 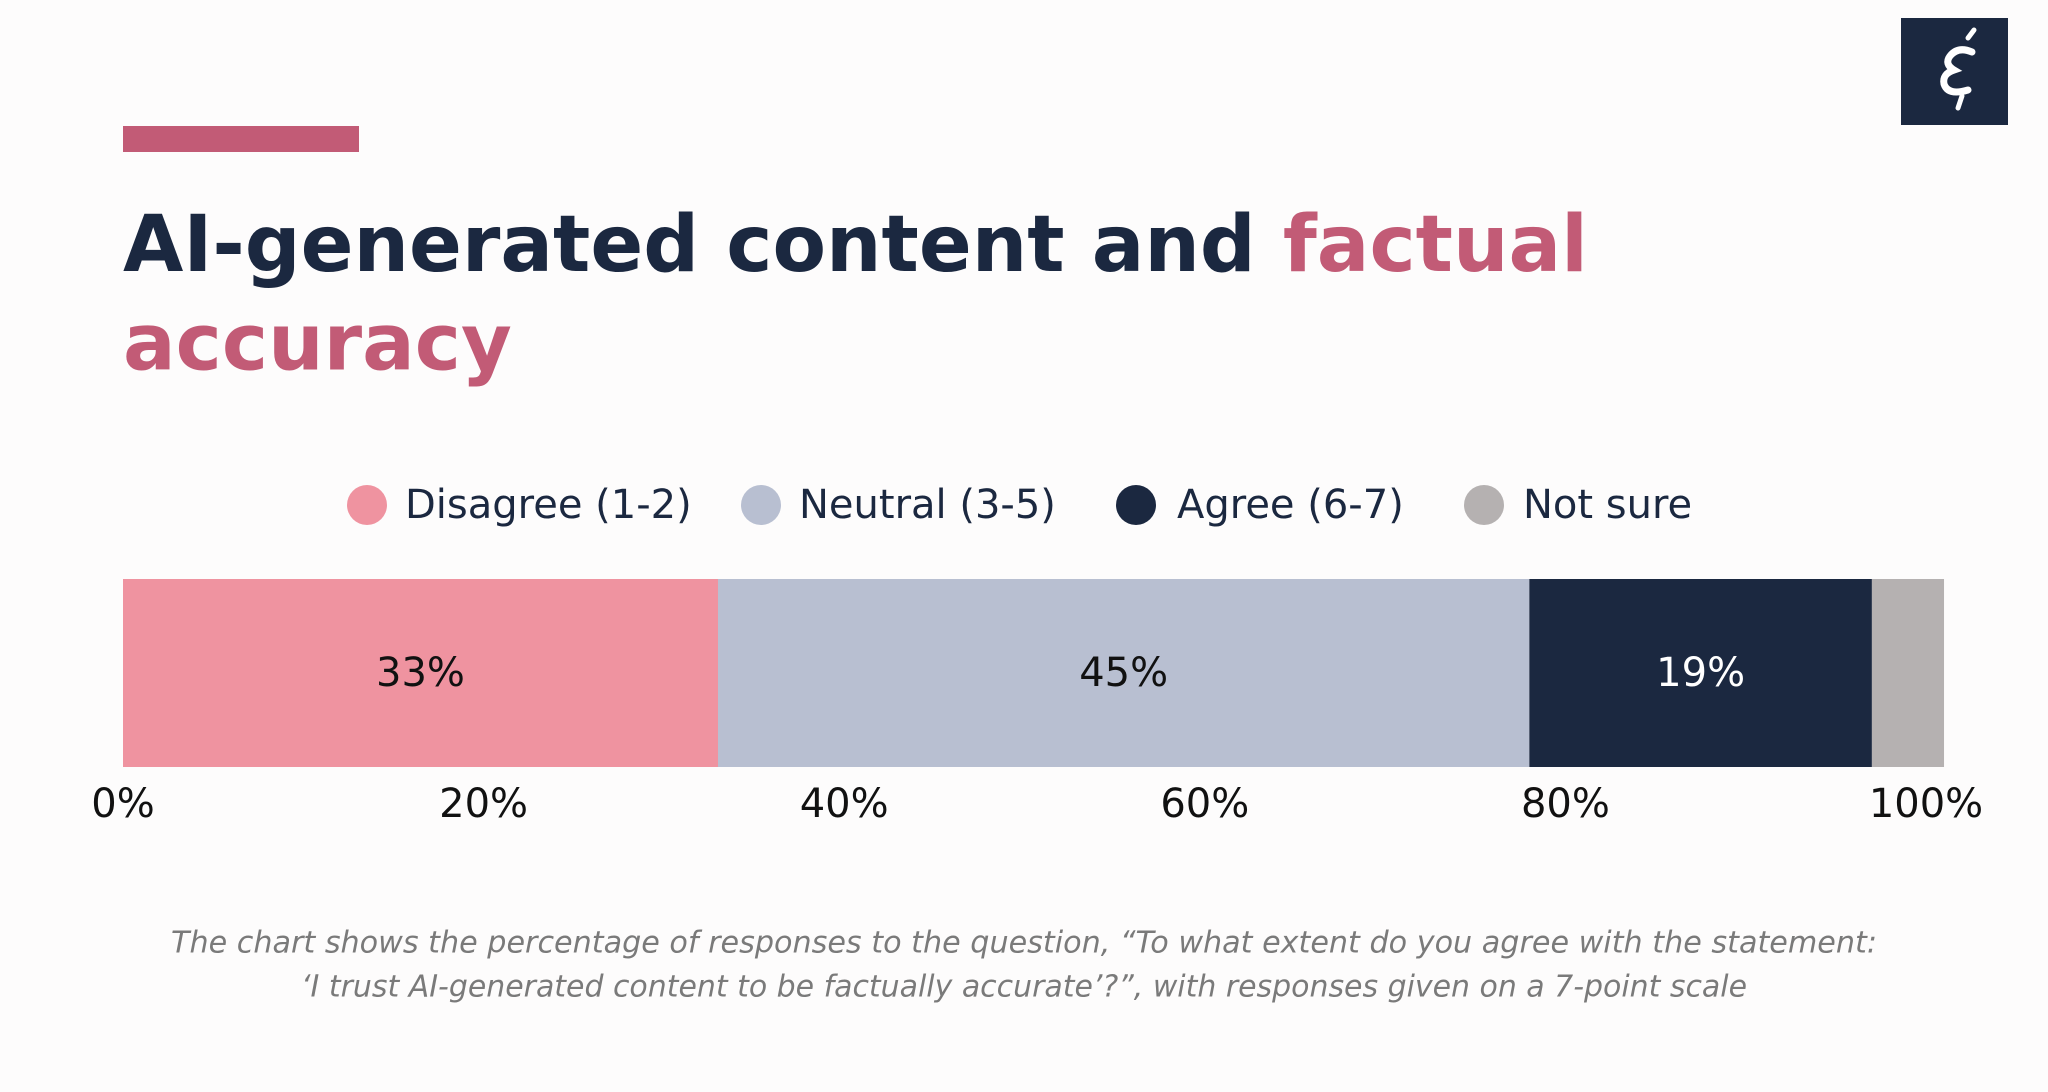 What do you see at coordinates (927, 505) in the screenshot?
I see `legend-label: Neutral (3-5)` at bounding box center [927, 505].